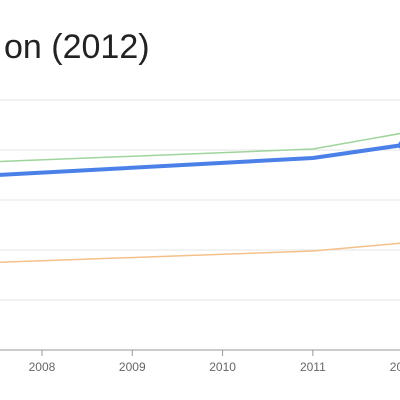 This screenshot has height=400, width=400. Describe the element at coordinates (77, 47) in the screenshot. I see `chart-title: on (2012)` at that location.